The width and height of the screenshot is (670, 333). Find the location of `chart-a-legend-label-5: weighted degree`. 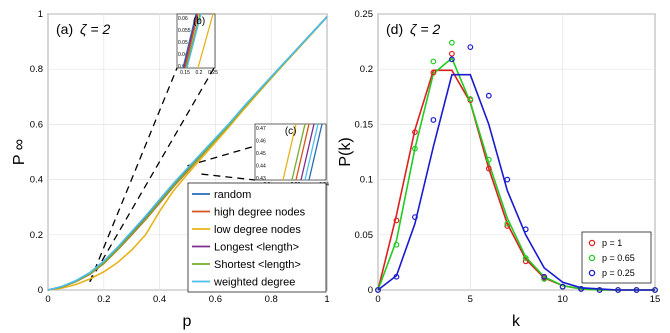

chart-a-legend-label-5: weighted degree is located at coordinates (254, 283).